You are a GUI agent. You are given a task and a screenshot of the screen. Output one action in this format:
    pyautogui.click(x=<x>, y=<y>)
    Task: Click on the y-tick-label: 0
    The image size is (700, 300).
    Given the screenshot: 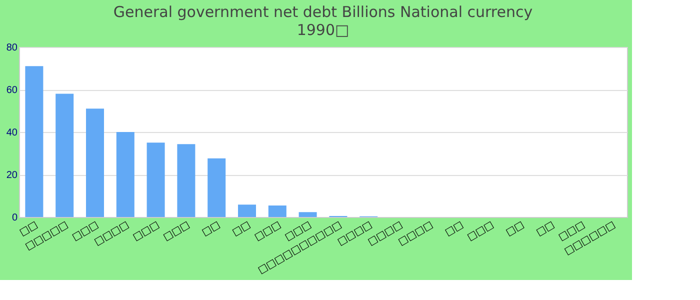 What is the action you would take?
    pyautogui.click(x=15, y=218)
    